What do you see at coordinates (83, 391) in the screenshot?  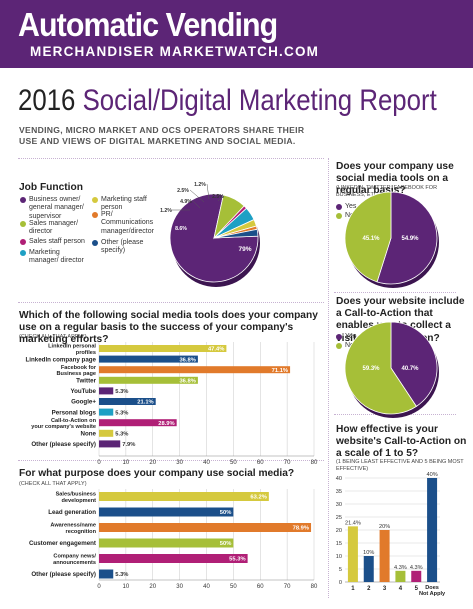 I see `category-label: YouTube` at bounding box center [83, 391].